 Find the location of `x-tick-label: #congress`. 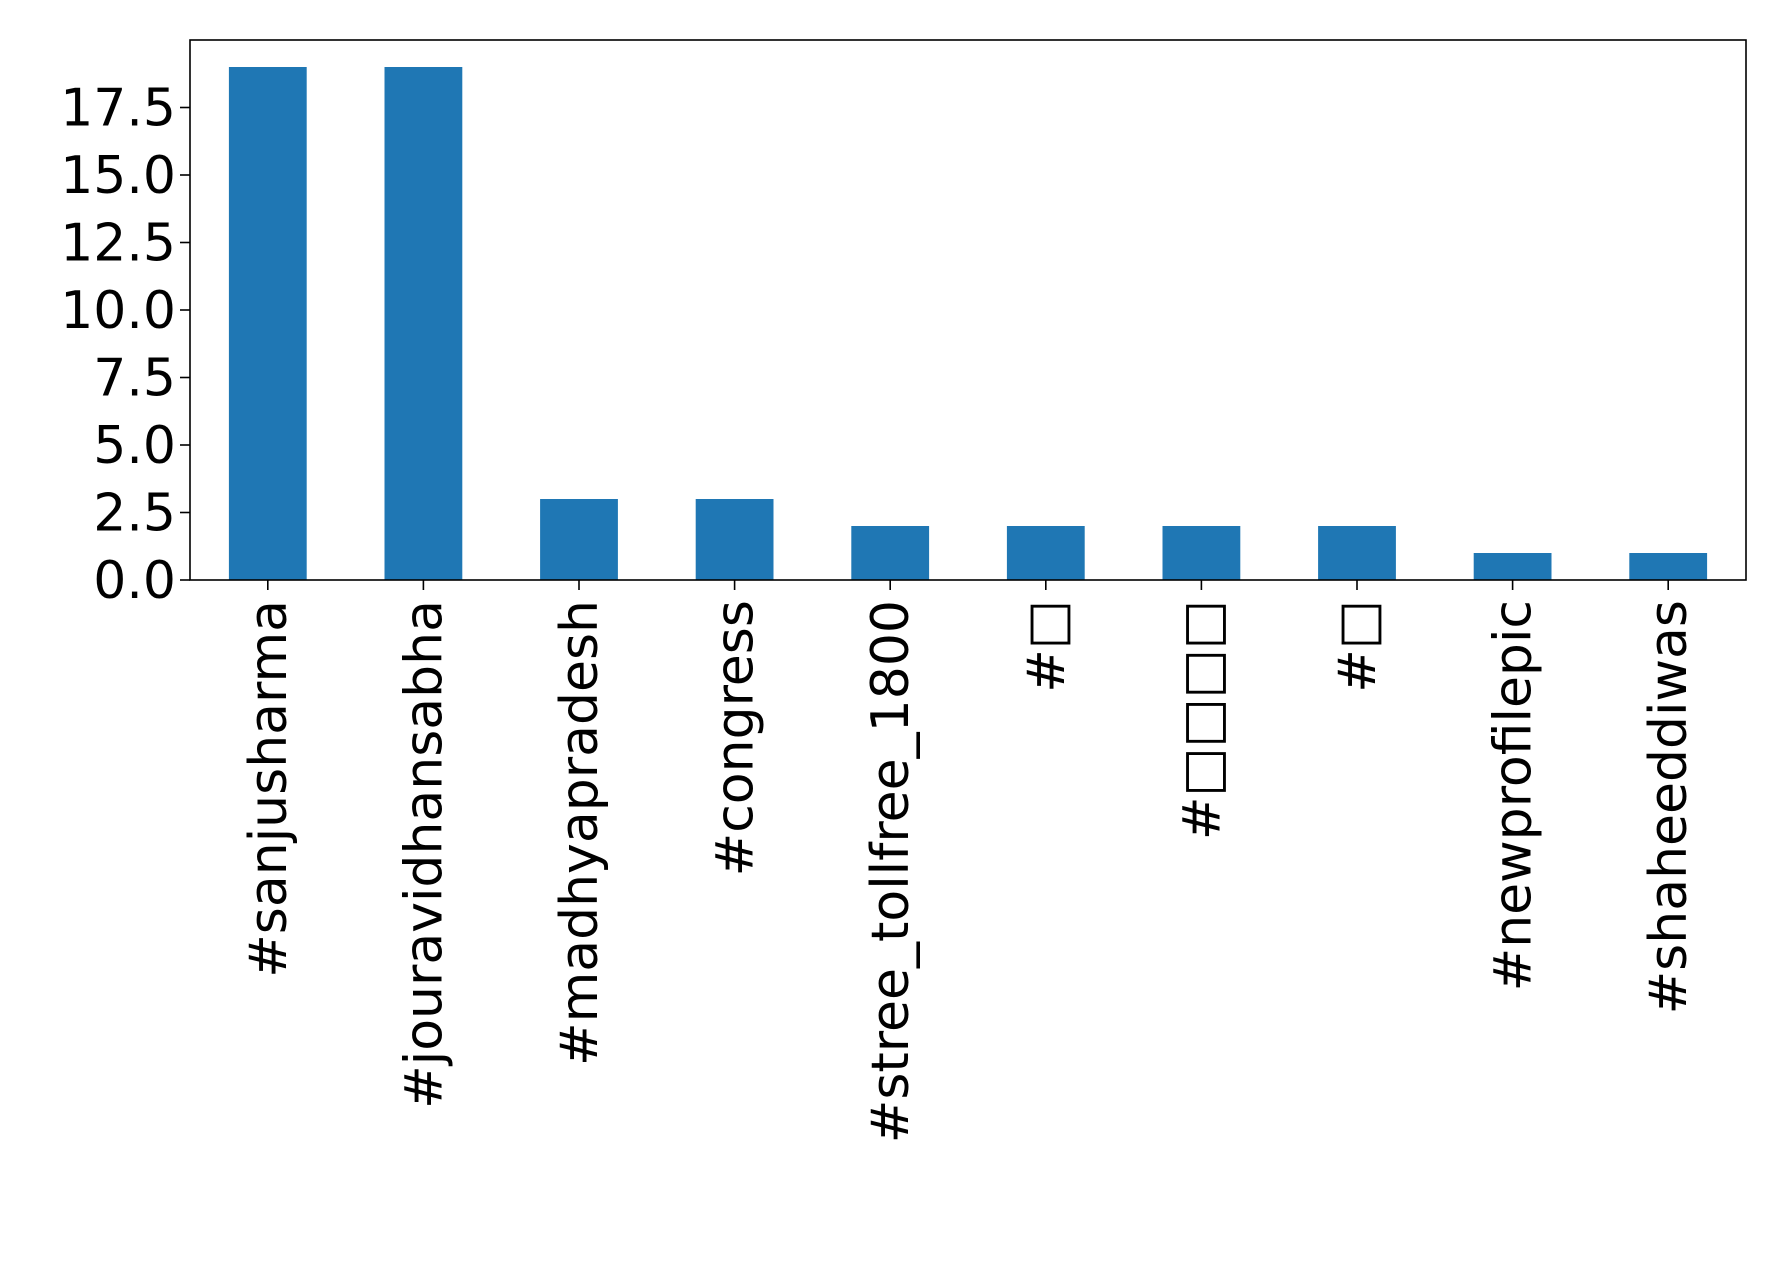

x-tick-label: #congress is located at coordinates (736, 738).